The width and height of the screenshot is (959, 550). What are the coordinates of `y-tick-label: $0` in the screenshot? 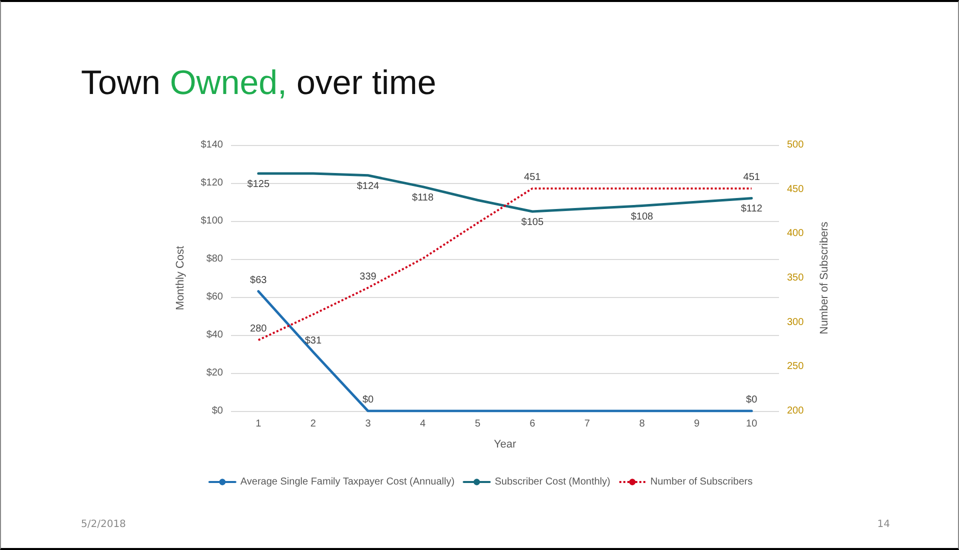 It's located at (218, 411).